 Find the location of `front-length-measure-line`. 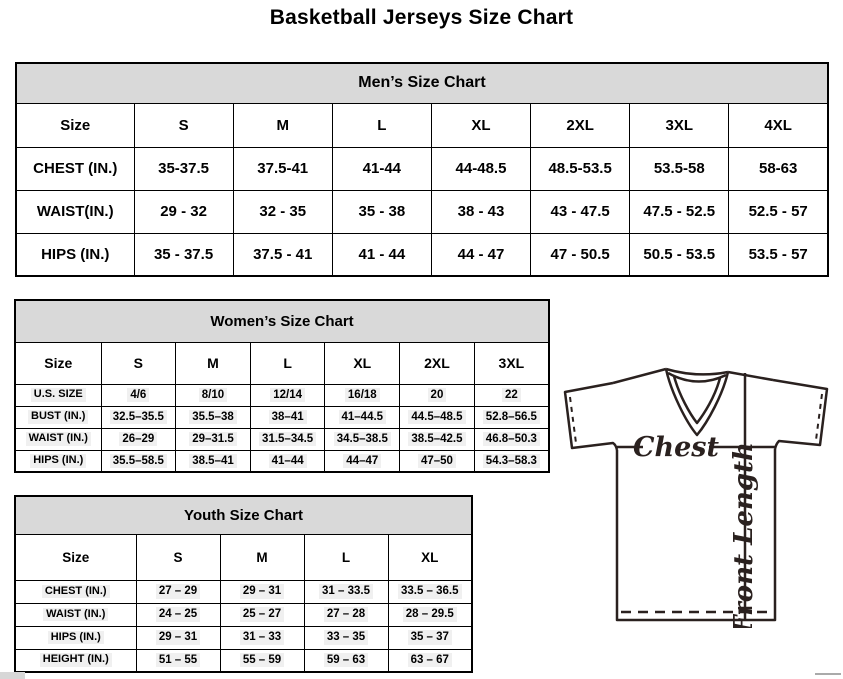

front-length-measure-line is located at coordinates (745, 496).